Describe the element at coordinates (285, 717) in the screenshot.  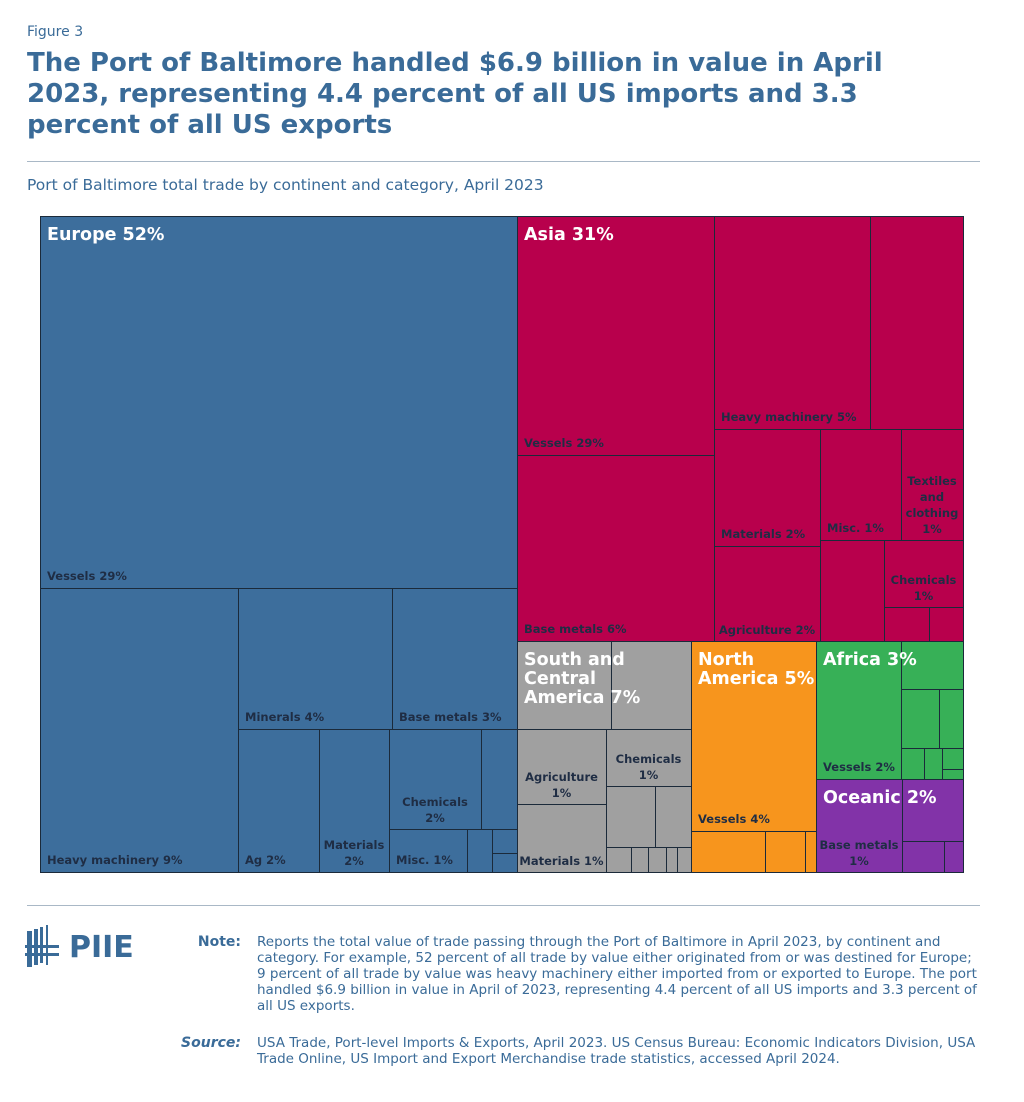
I see `cell-label: Minerals 4%` at that location.